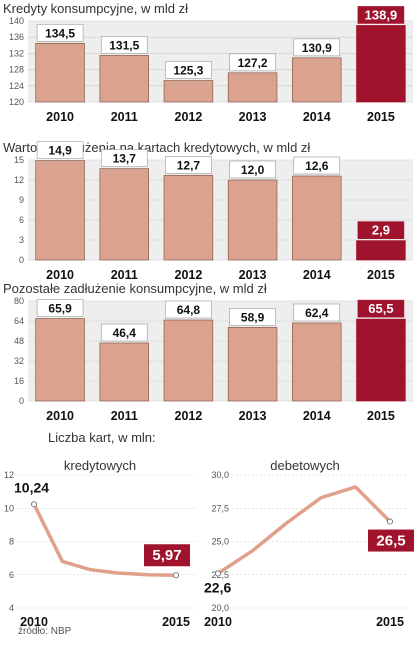 The width and height of the screenshot is (415, 645). I want to click on chart1-xlabel: 2010, so click(60, 117).